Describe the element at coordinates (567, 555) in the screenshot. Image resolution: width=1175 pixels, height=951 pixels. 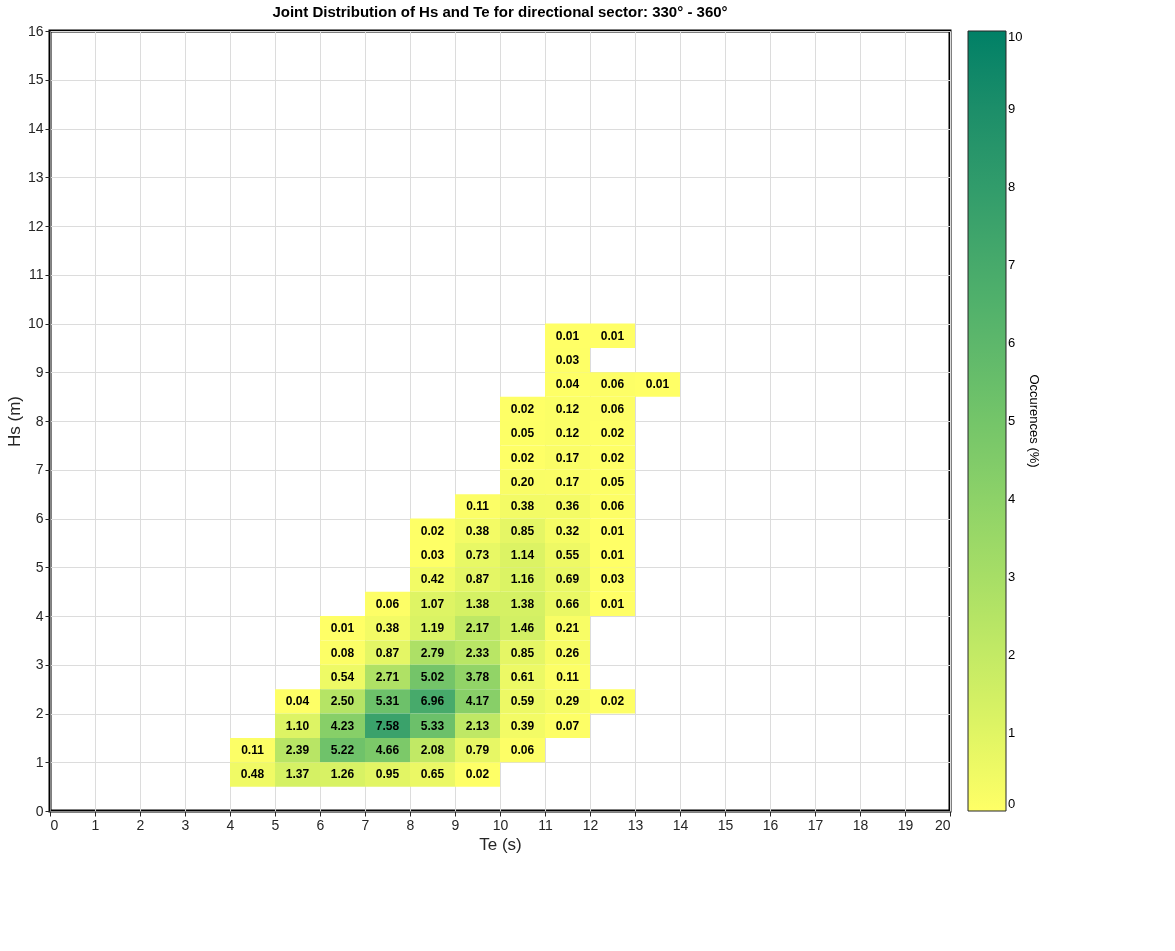
I see `data-label: 0.55` at that location.